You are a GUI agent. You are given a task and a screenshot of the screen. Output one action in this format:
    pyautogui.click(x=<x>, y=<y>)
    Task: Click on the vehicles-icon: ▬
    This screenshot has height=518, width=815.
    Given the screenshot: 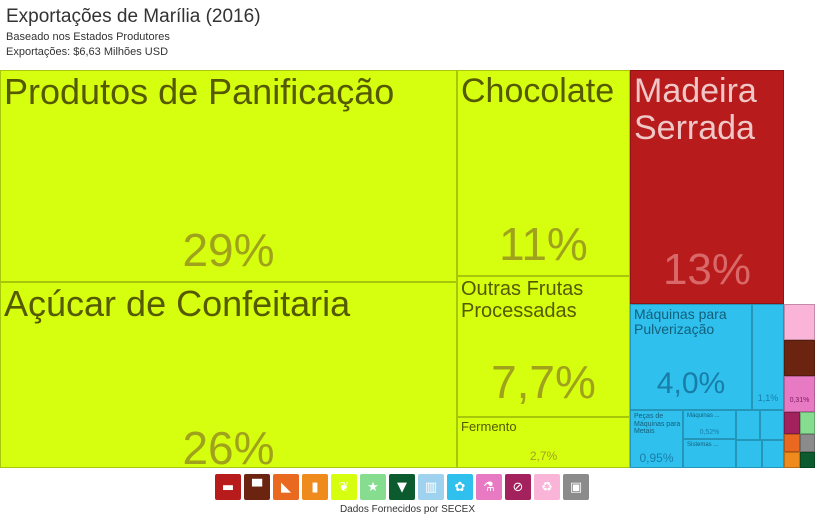 What is the action you would take?
    pyautogui.click(x=228, y=487)
    